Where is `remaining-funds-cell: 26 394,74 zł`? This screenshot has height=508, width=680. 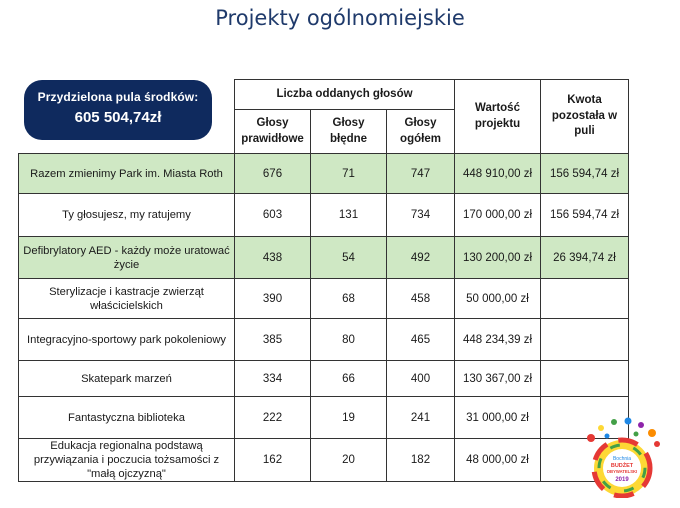
remaining-funds-cell: 26 394,74 zł is located at coordinates (584, 257).